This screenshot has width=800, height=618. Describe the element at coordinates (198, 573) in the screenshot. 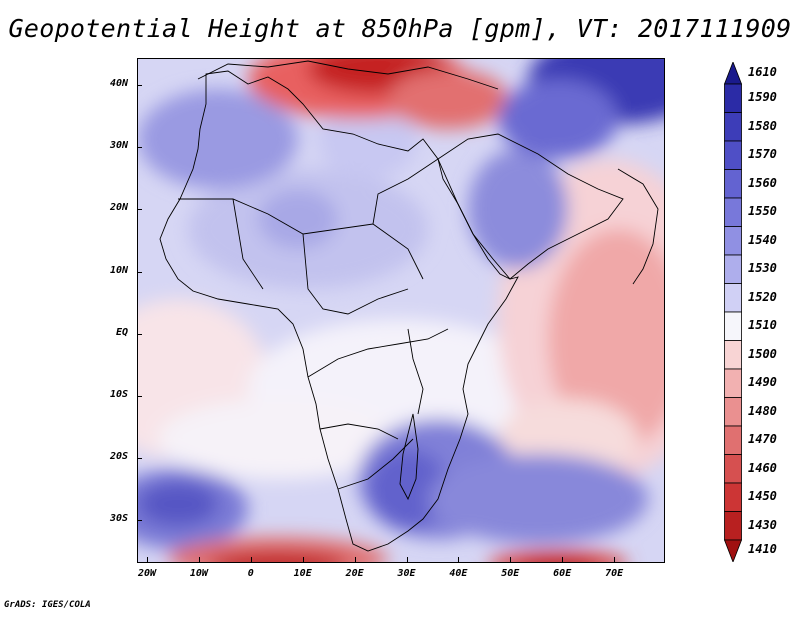

I see `lon-label-10w: 10W` at that location.